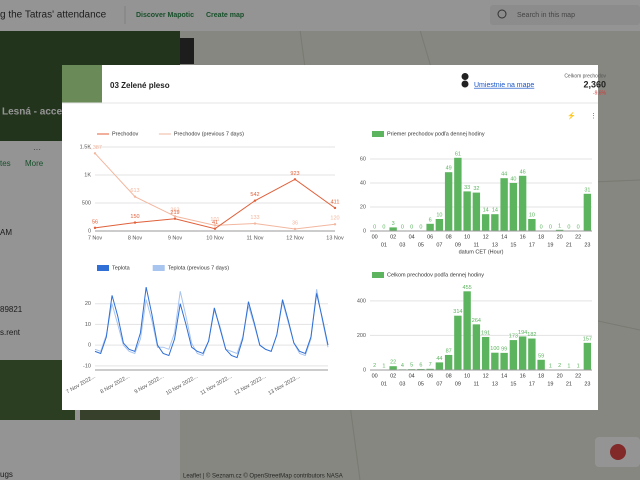 This screenshot has height=480, width=640. What do you see at coordinates (375, 376) in the screenshot?
I see `x-tick-label: 00` at bounding box center [375, 376].